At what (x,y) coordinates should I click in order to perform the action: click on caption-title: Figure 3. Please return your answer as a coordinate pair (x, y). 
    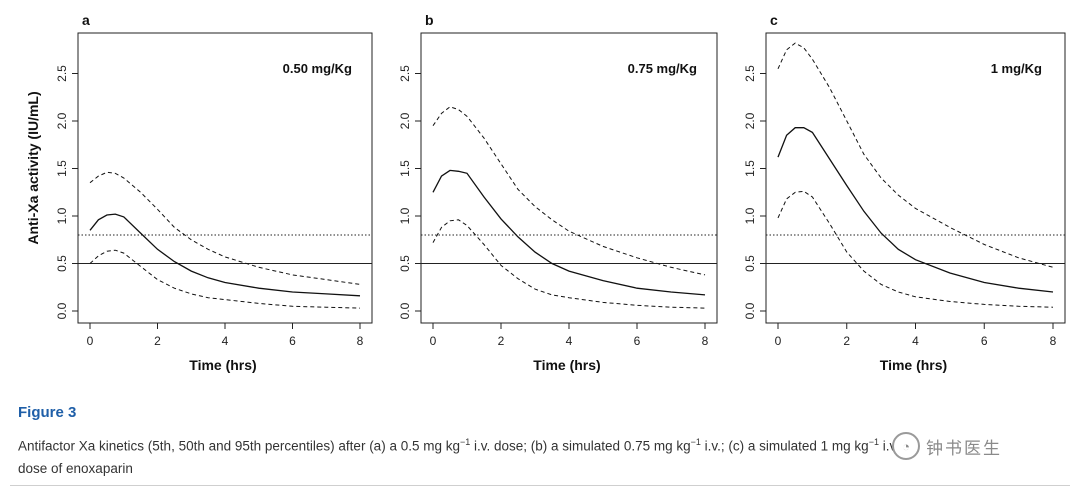
    Looking at the image, I should click on (47, 412).